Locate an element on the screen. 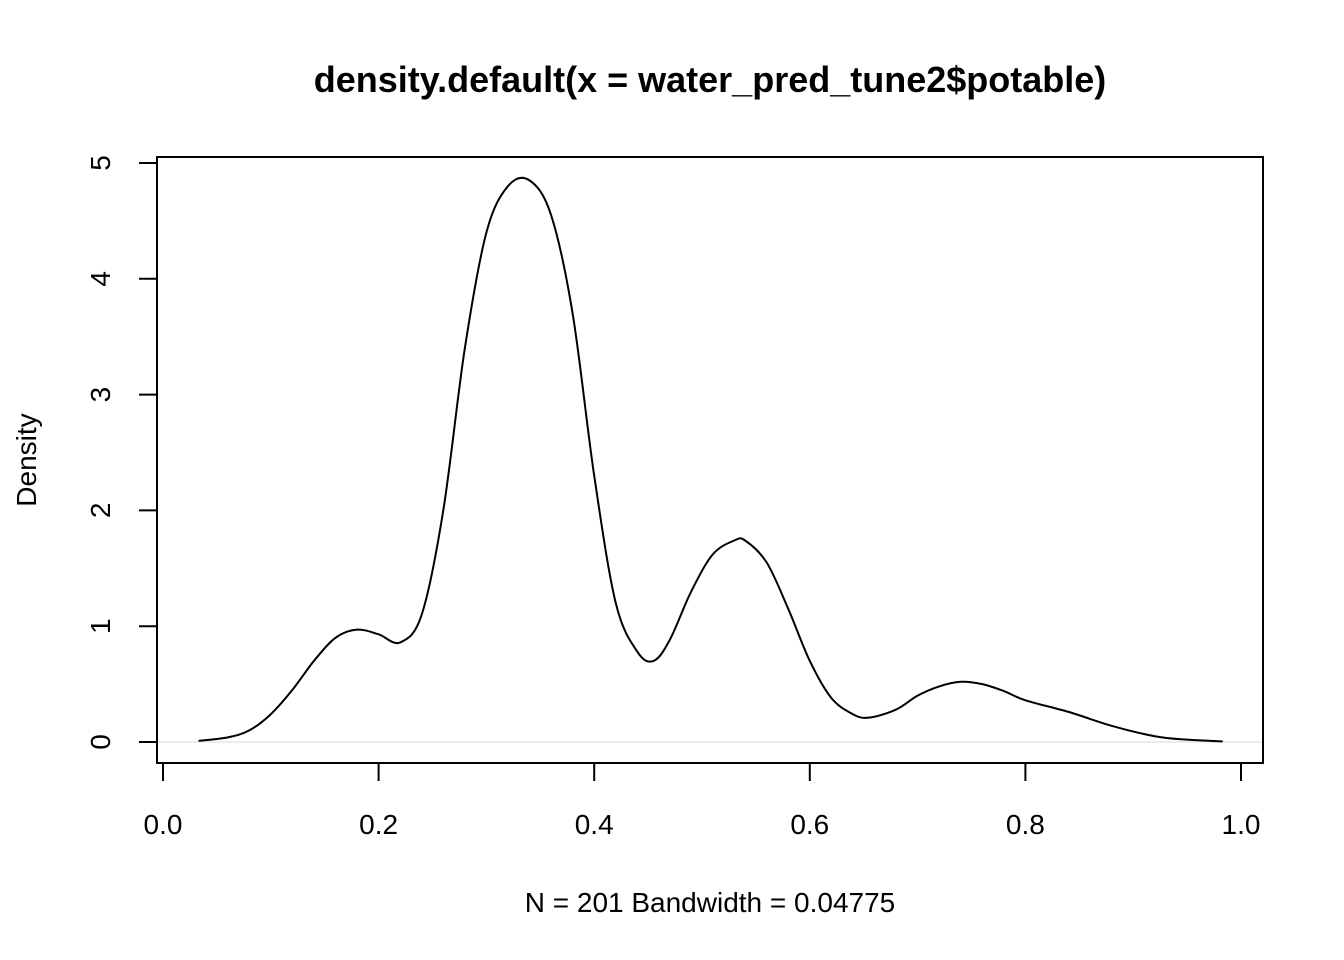  y-axis-label: Density is located at coordinates (26, 459).